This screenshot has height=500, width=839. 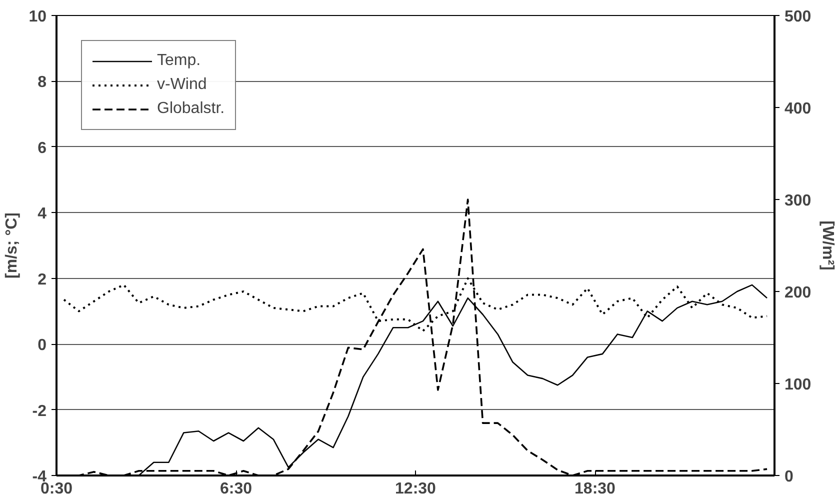 I want to click on legend-label: v-Wind, so click(x=182, y=85).